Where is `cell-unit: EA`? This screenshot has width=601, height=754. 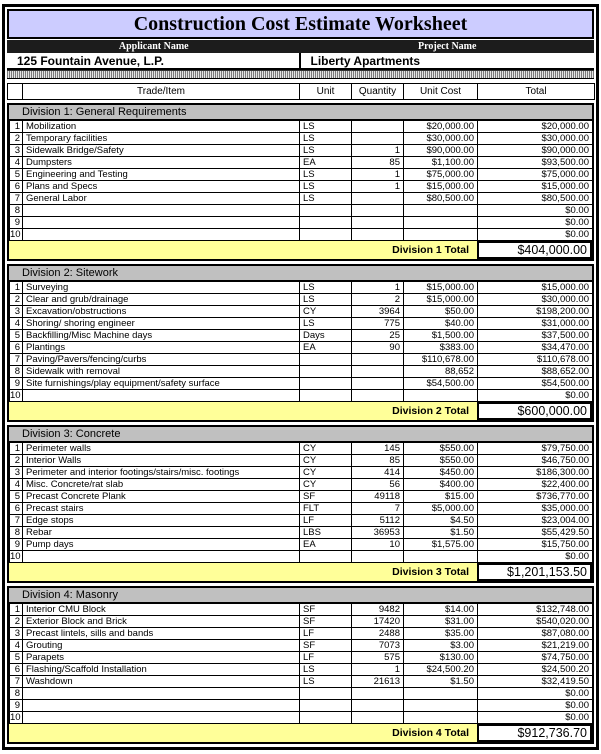 cell-unit: EA is located at coordinates (325, 544).